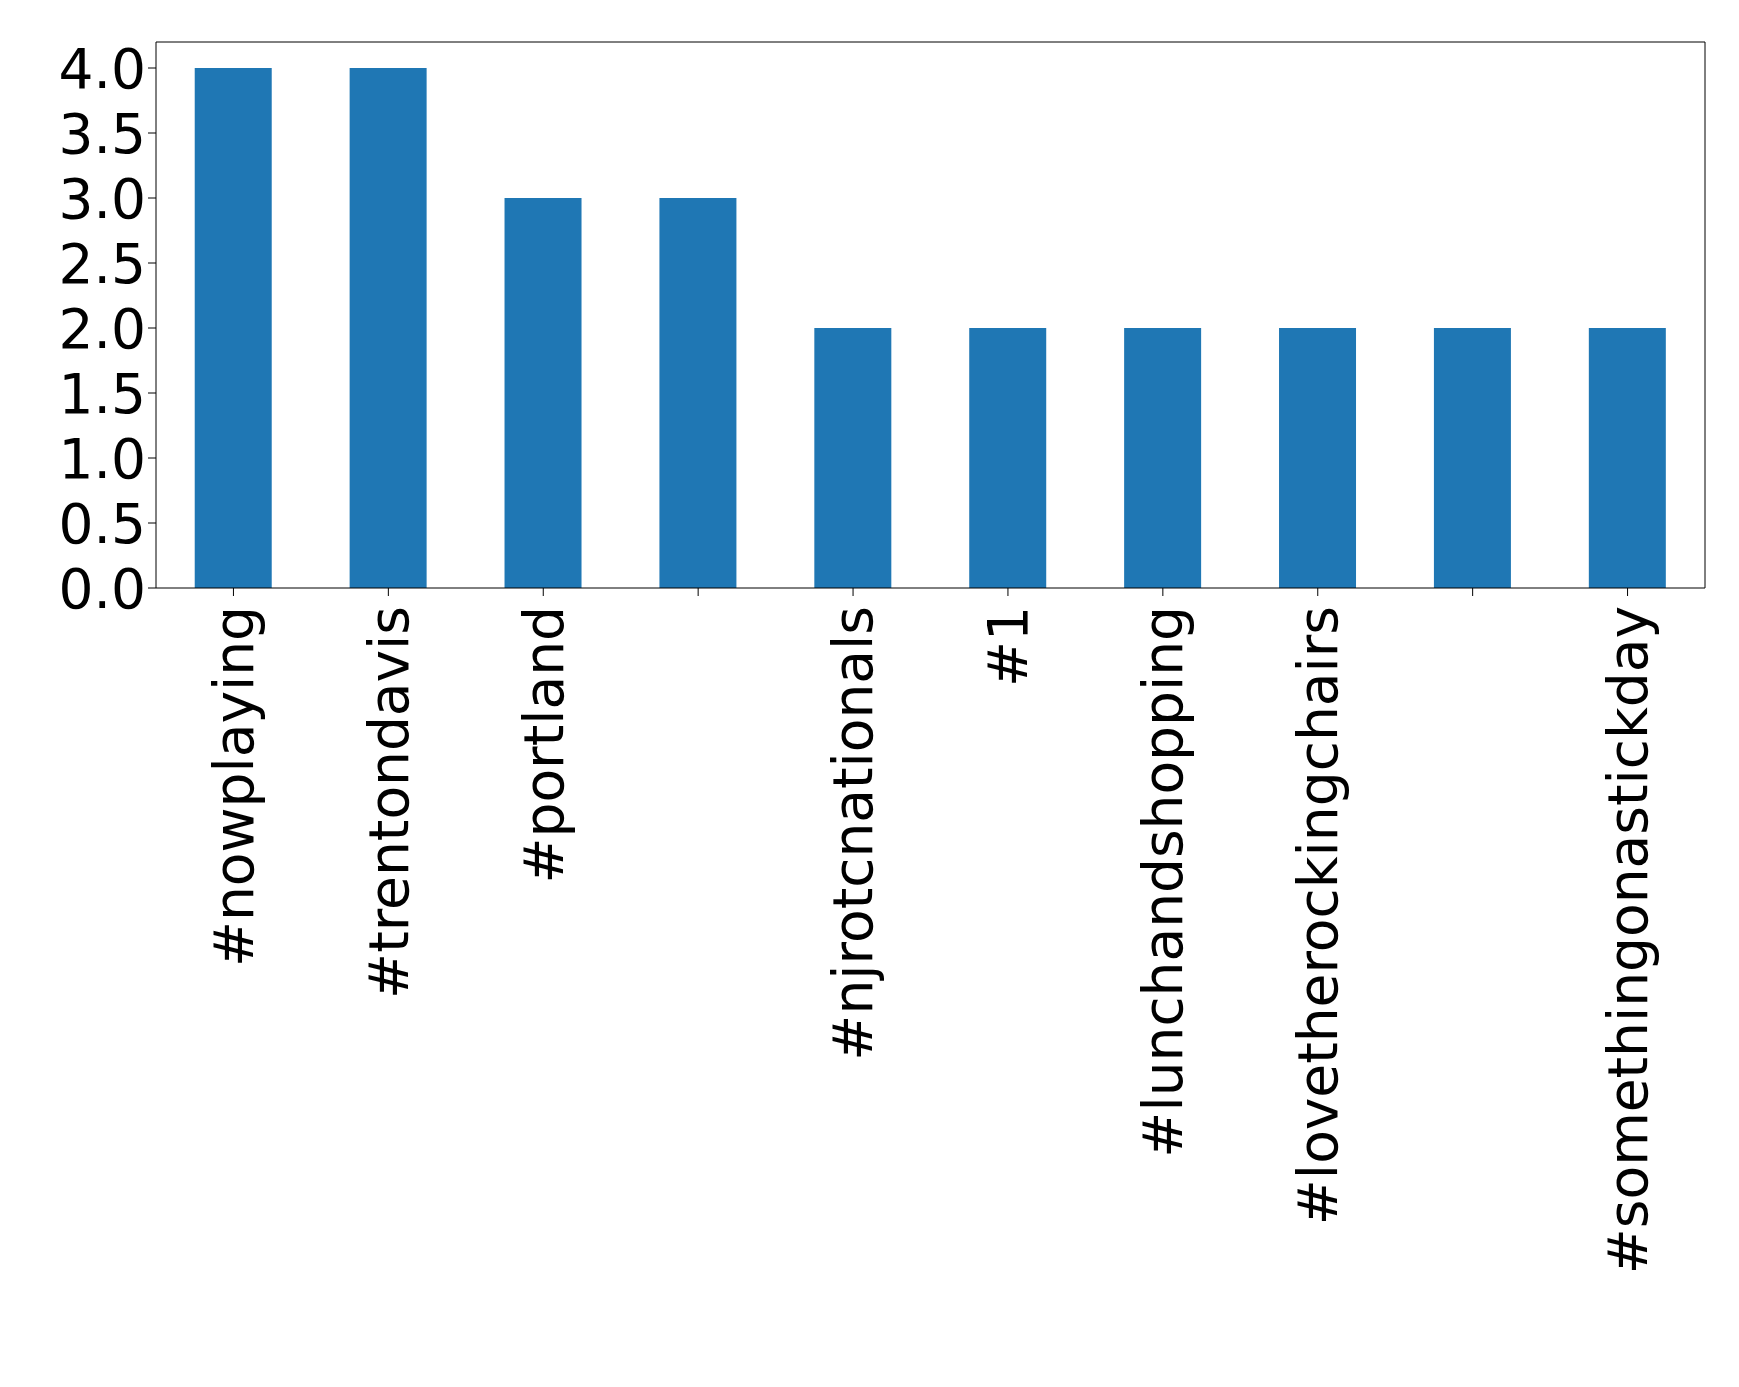 Image resolution: width=1739 pixels, height=1387 pixels. I want to click on y-tick-label: 4.0, so click(102, 68).